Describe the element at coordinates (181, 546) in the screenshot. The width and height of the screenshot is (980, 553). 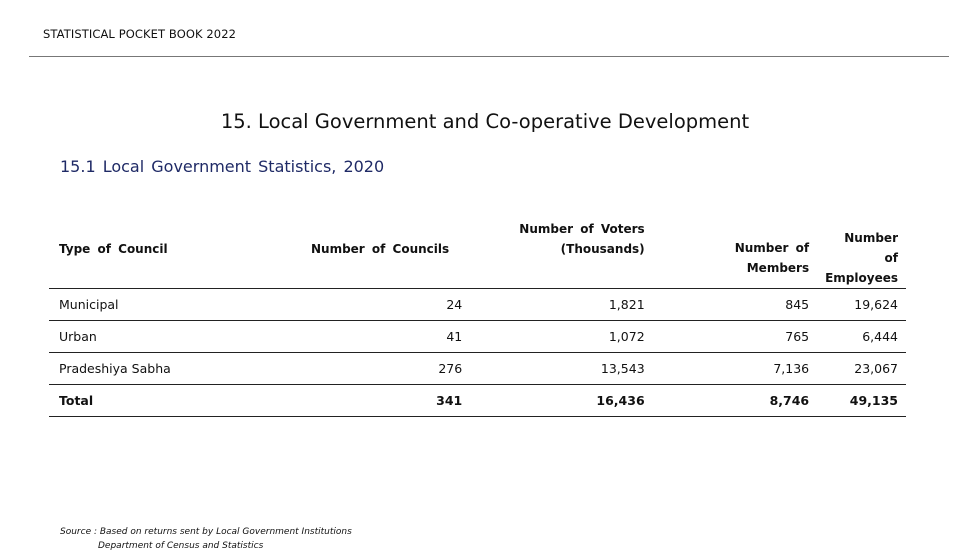
I see `source-line2: Department of Census and Statistics` at that location.